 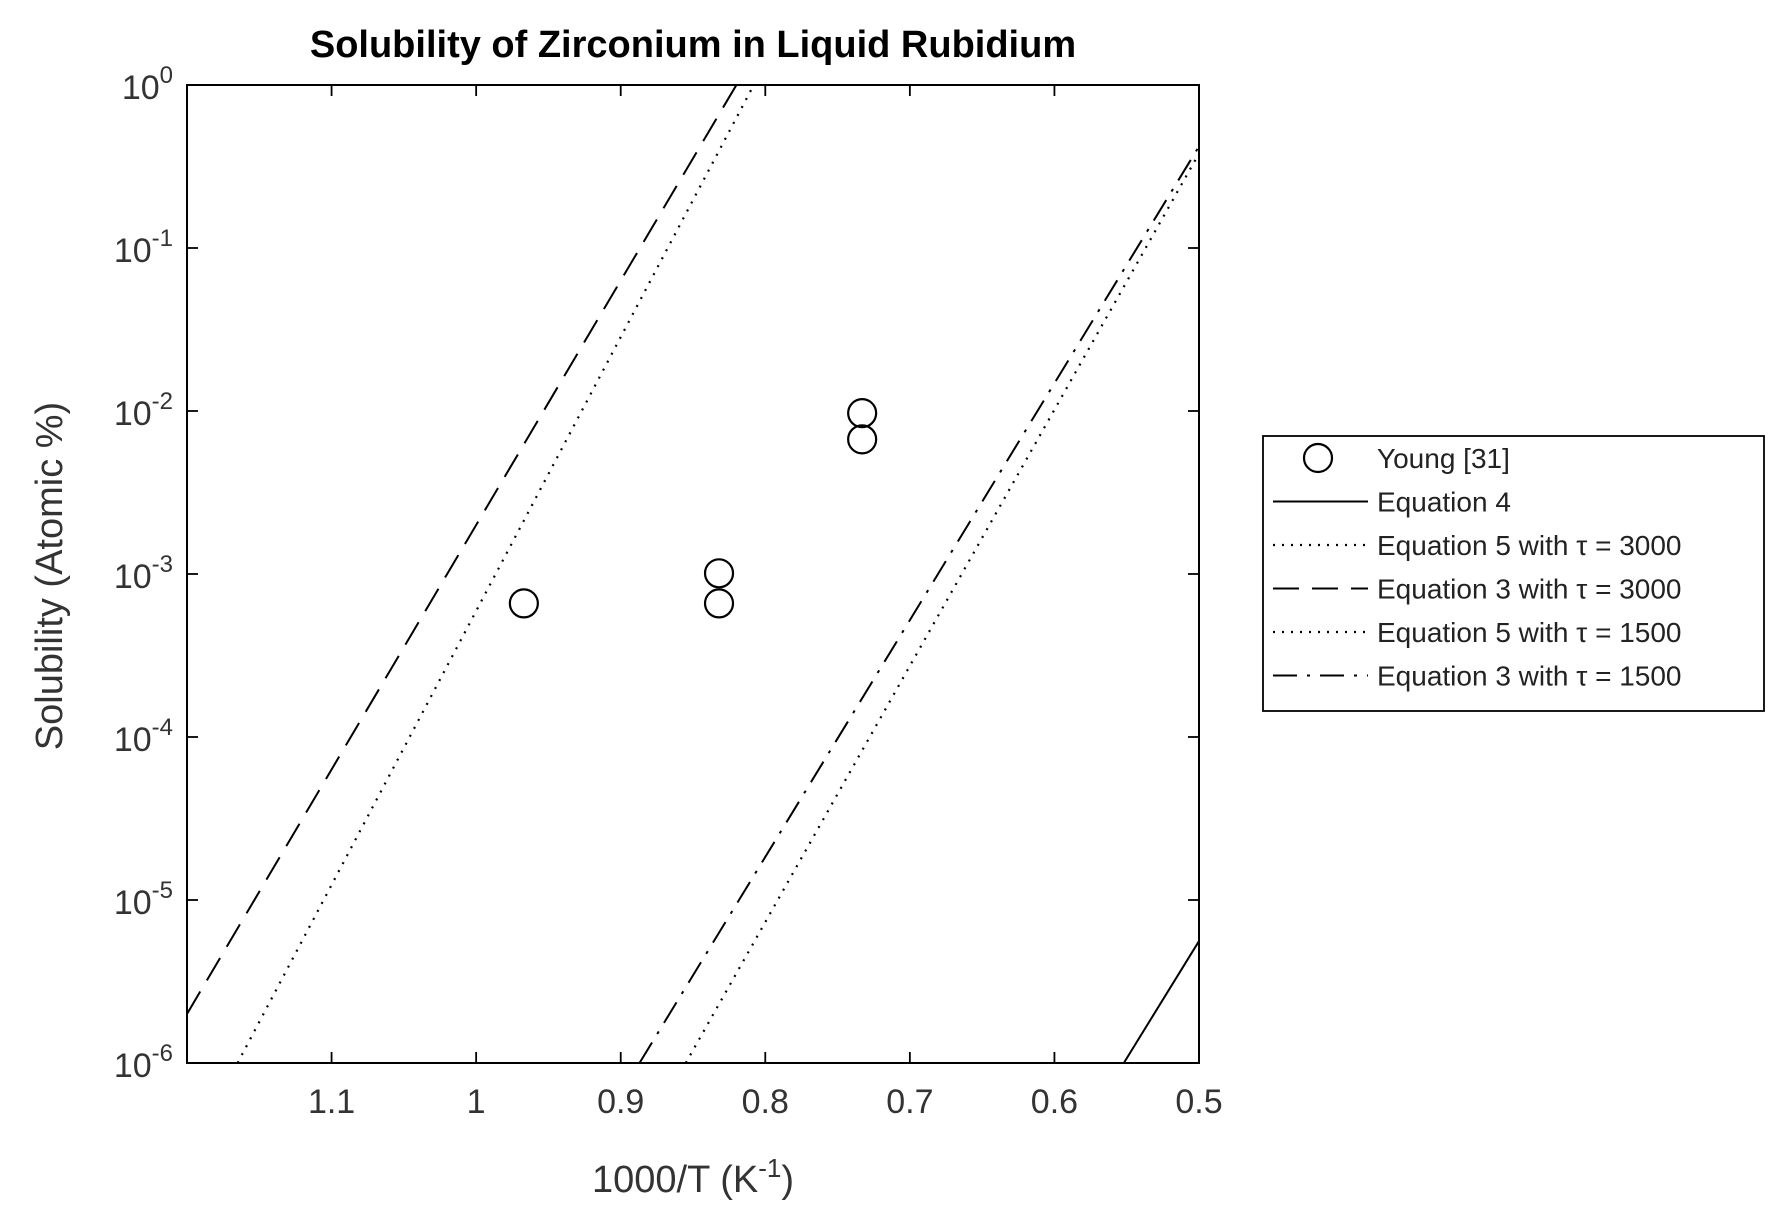 I want to click on legend-item: Equation 5 with τ = 1500, so click(x=1477, y=632).